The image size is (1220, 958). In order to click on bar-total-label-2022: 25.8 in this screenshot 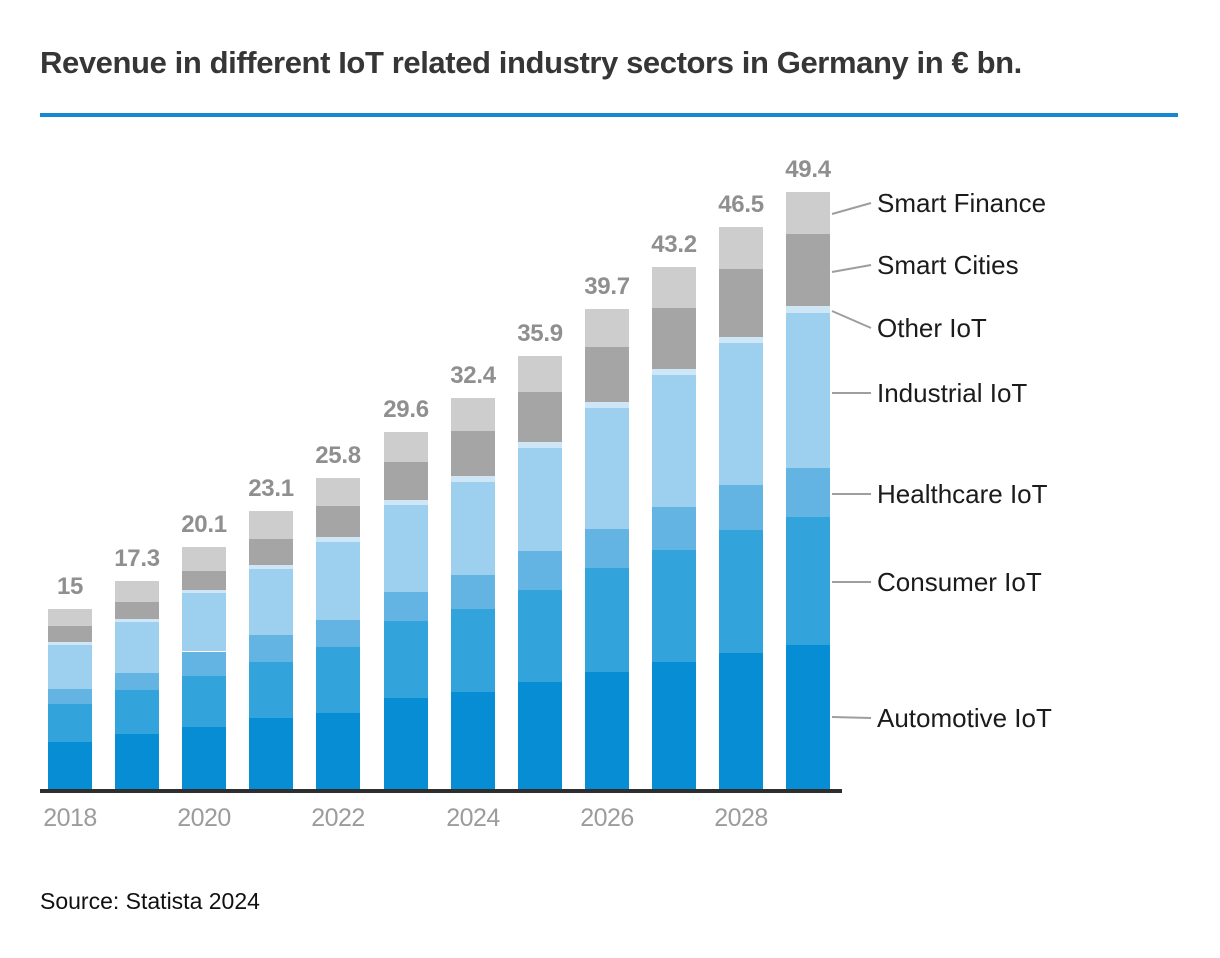, I will do `click(338, 456)`.